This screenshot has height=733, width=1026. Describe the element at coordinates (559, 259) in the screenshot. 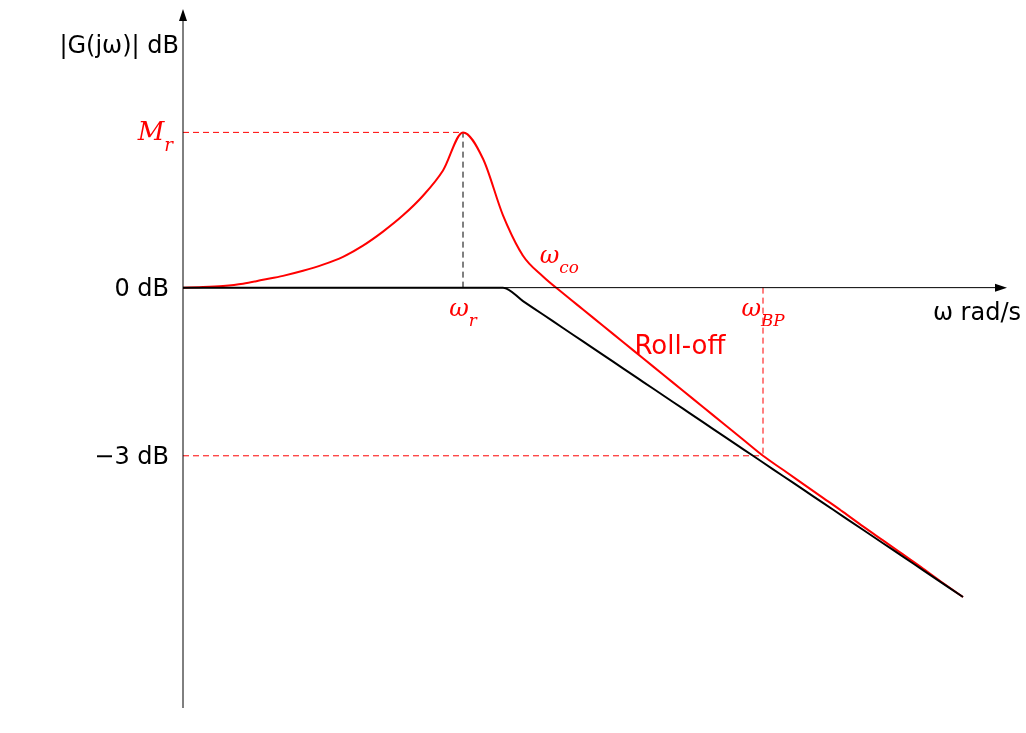

I see `annotation: ω$_{co}$` at that location.